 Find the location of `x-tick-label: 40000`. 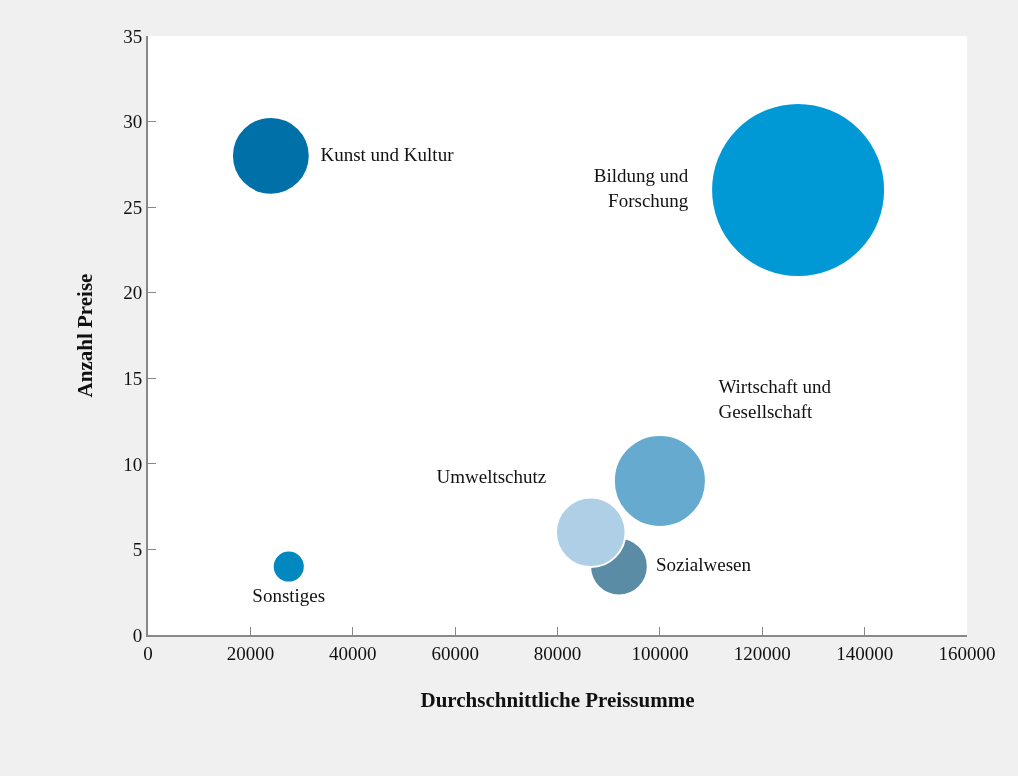

x-tick-label: 40000 is located at coordinates (353, 653).